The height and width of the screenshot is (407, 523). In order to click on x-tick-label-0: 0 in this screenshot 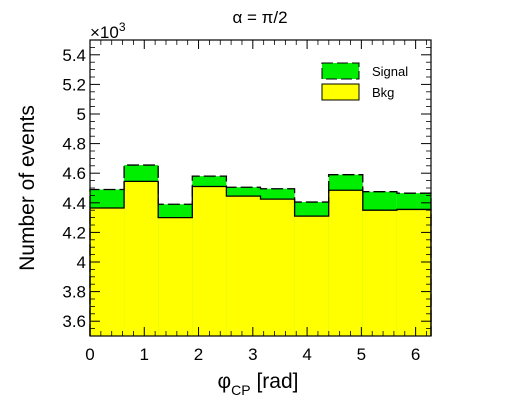, I will do `click(89, 354)`.